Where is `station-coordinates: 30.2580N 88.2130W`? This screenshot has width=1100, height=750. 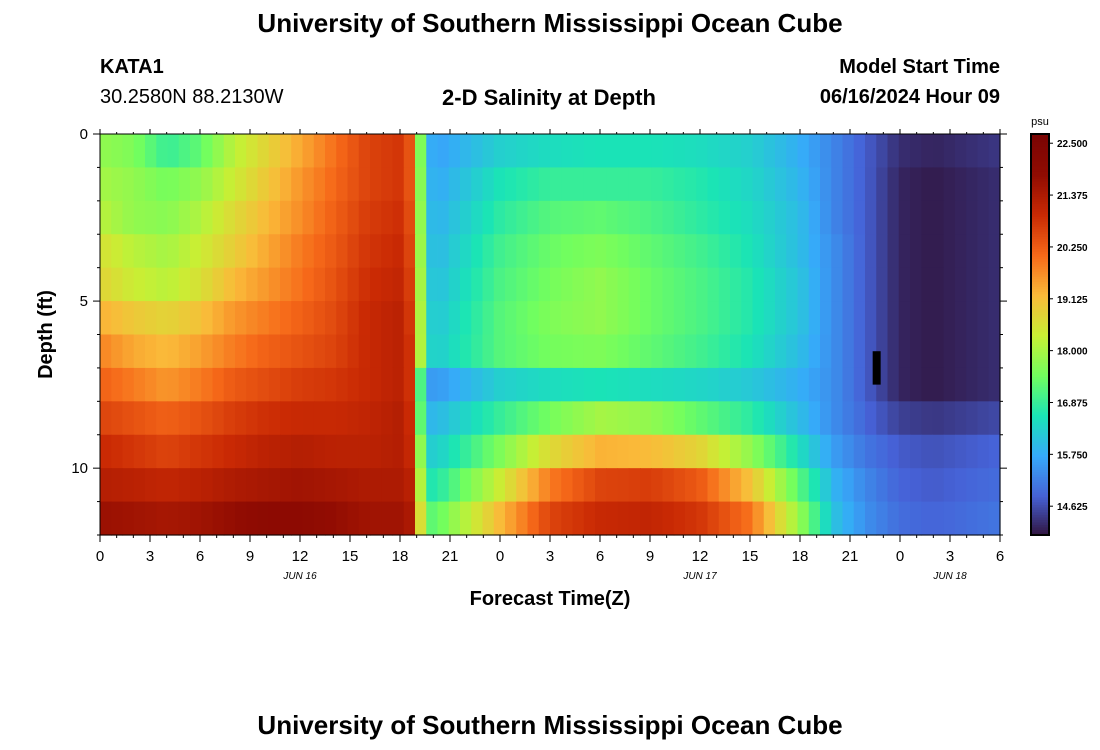
station-coordinates: 30.2580N 88.2130W is located at coordinates (192, 97).